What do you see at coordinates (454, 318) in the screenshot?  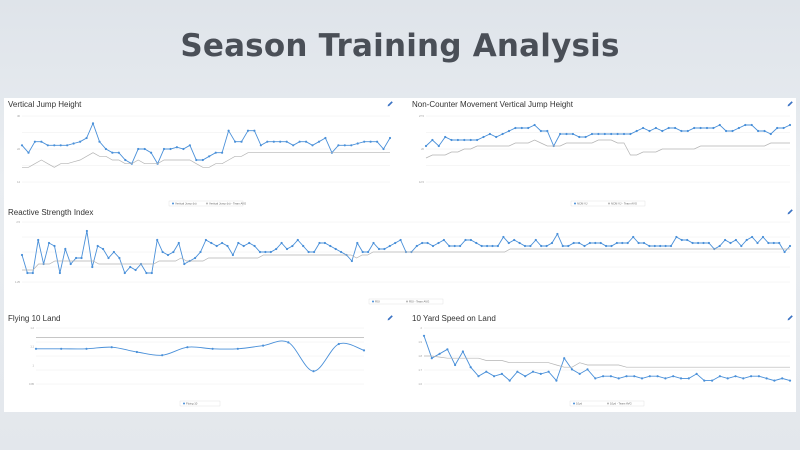 I see `chart-title: 10 Yard Speed on Land` at bounding box center [454, 318].